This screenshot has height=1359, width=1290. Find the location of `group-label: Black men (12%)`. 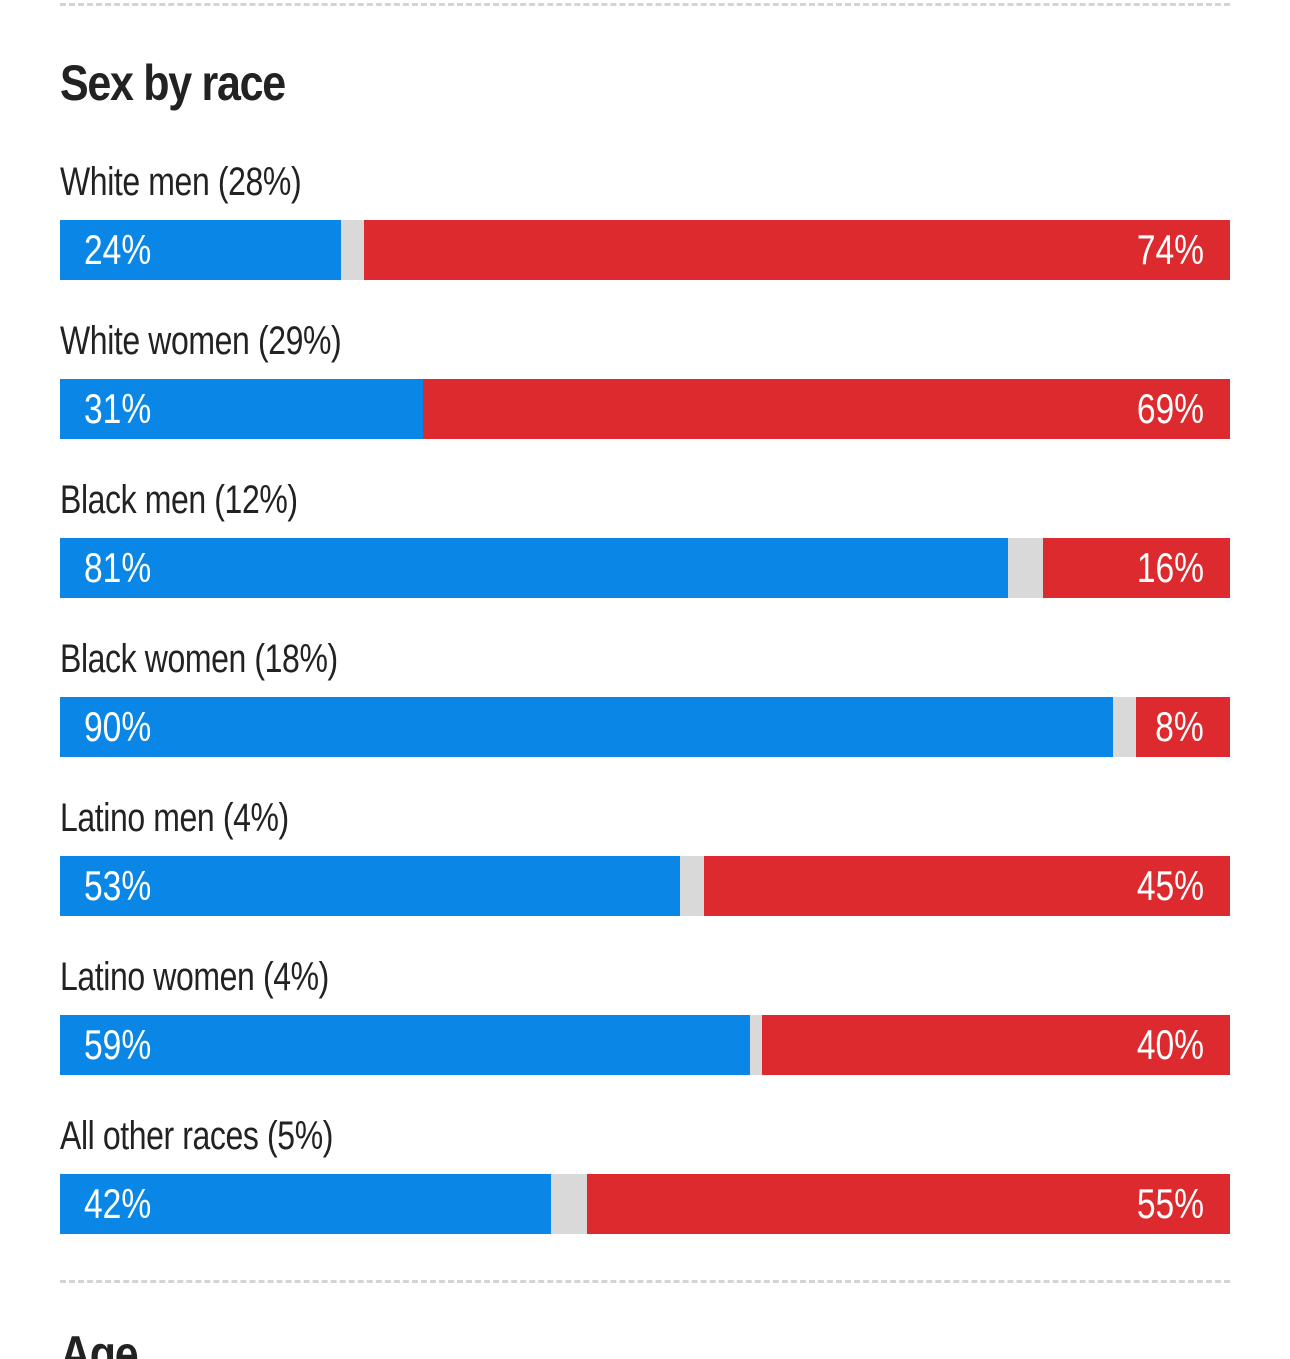

group-label: Black men (12%) is located at coordinates (179, 500).